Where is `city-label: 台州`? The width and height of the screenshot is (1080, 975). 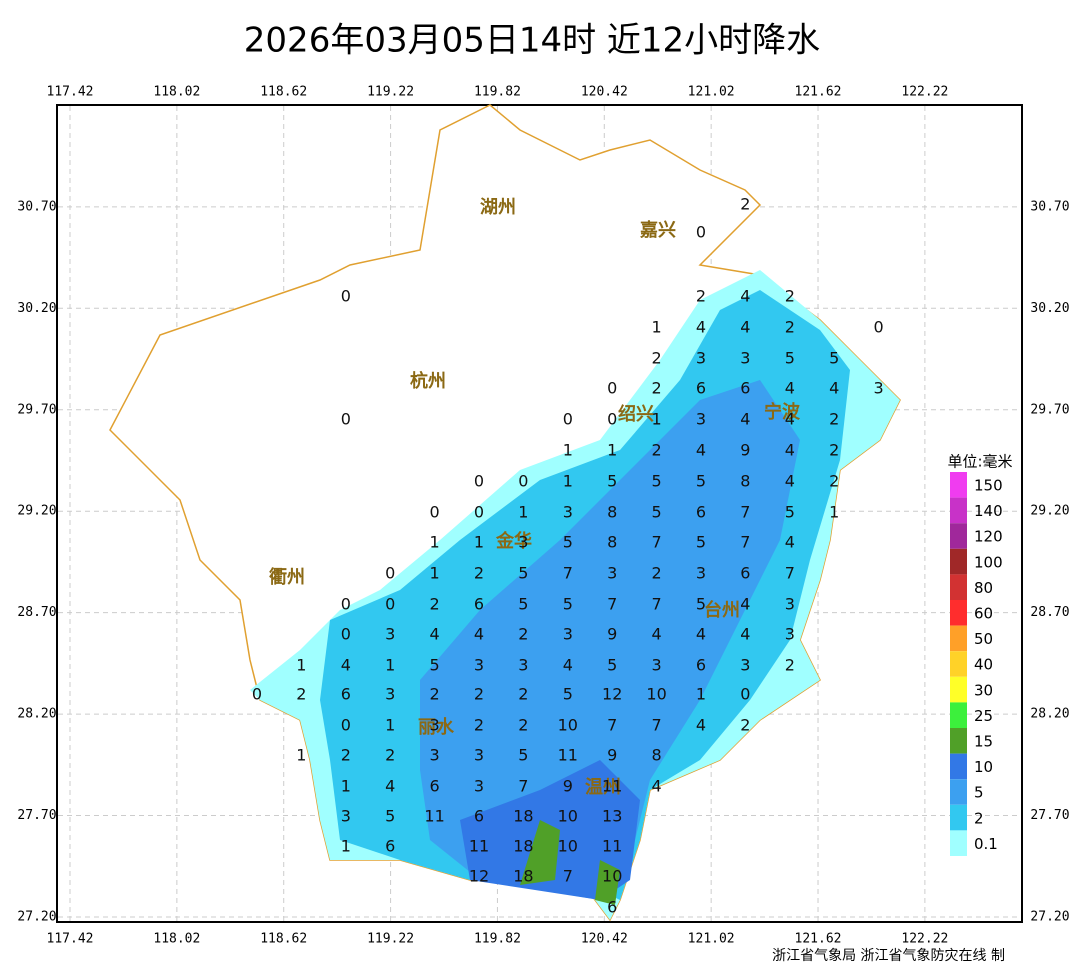
city-label: 台州 is located at coordinates (722, 610).